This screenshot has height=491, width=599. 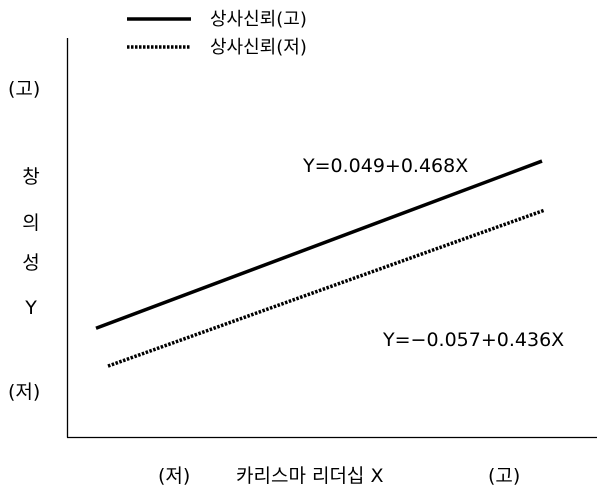 I want to click on y-label-char-1: 창, so click(x=30, y=177).